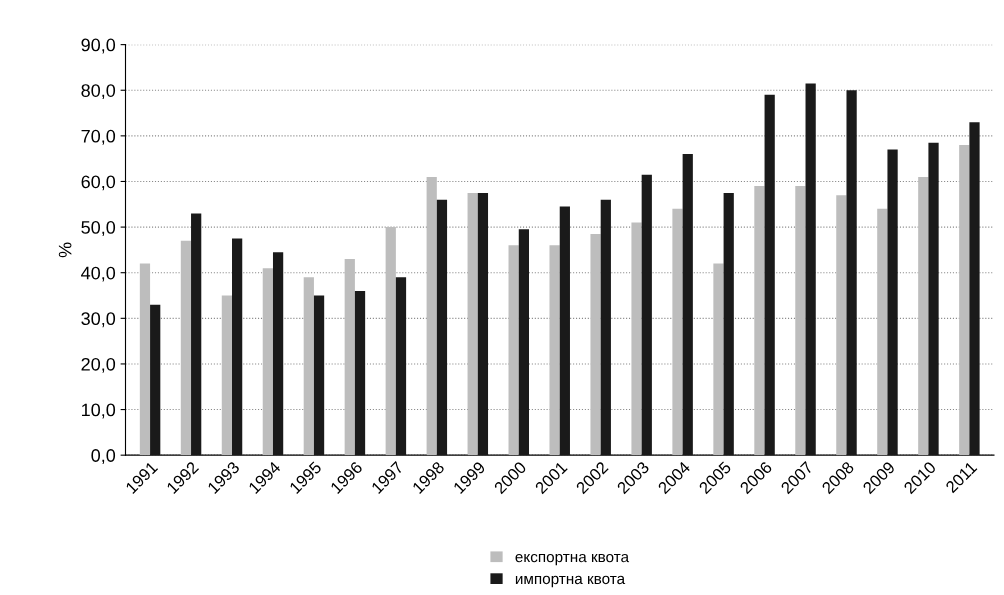 The height and width of the screenshot is (595, 1004). I want to click on y-tick-label: 60,0, so click(98, 183).